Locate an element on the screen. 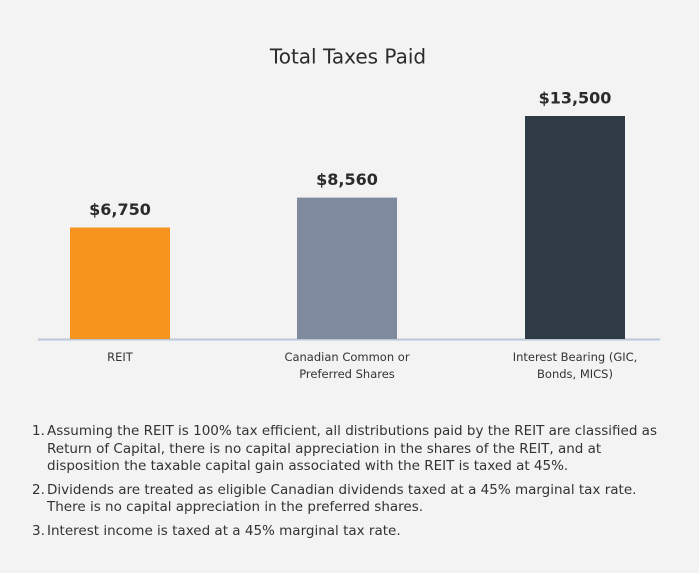 The width and height of the screenshot is (699, 573). category-label: Canadian Common or Preferred Shares is located at coordinates (347, 365).